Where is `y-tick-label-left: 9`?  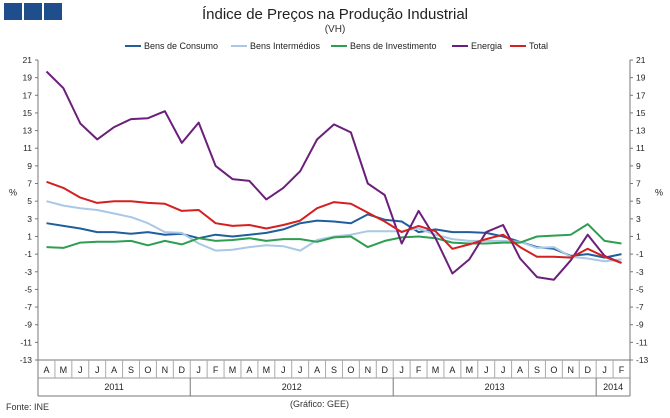 y-tick-label-left: 9 is located at coordinates (29, 166).